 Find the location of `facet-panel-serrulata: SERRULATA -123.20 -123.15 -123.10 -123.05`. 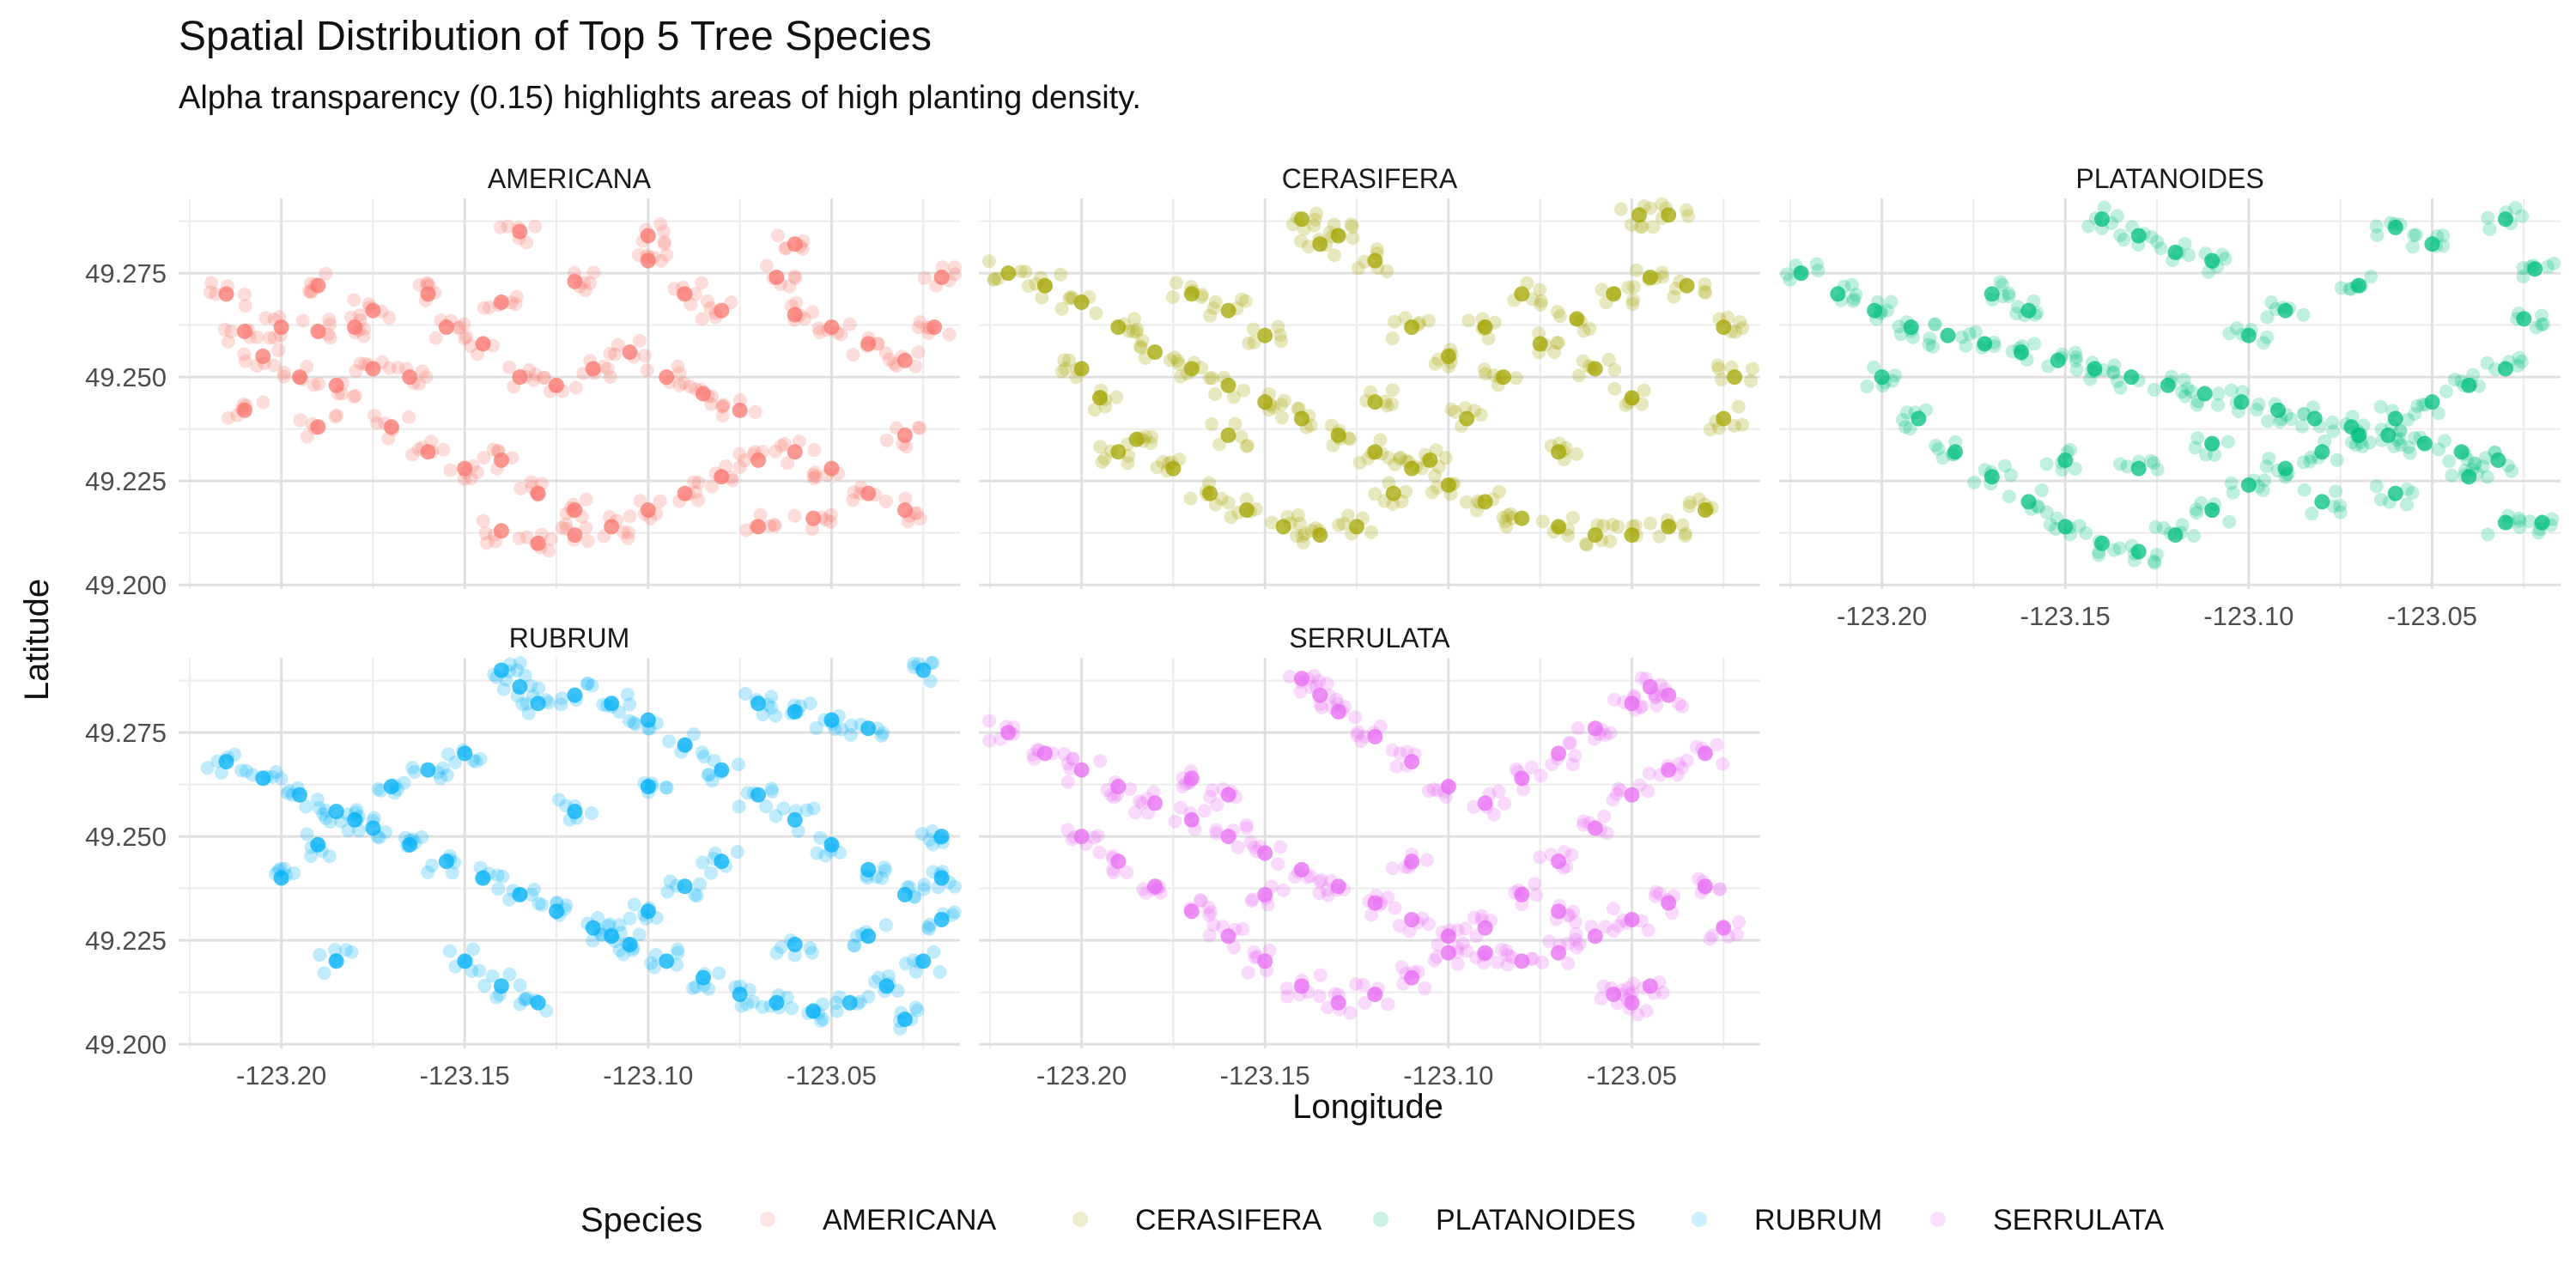

facet-panel-serrulata: SERRULATA -123.20 -123.15 -123.10 -123.05 is located at coordinates (1369, 857).